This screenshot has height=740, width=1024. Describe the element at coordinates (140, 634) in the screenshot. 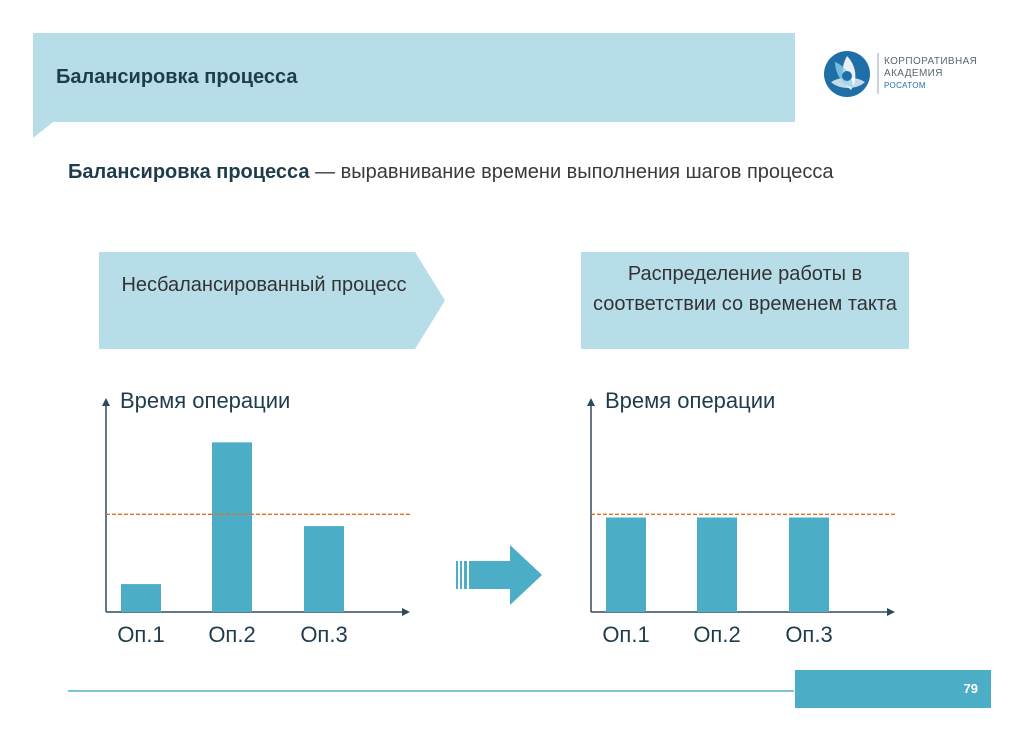

I see `chart-left-tick-label-1: Оп.1` at that location.